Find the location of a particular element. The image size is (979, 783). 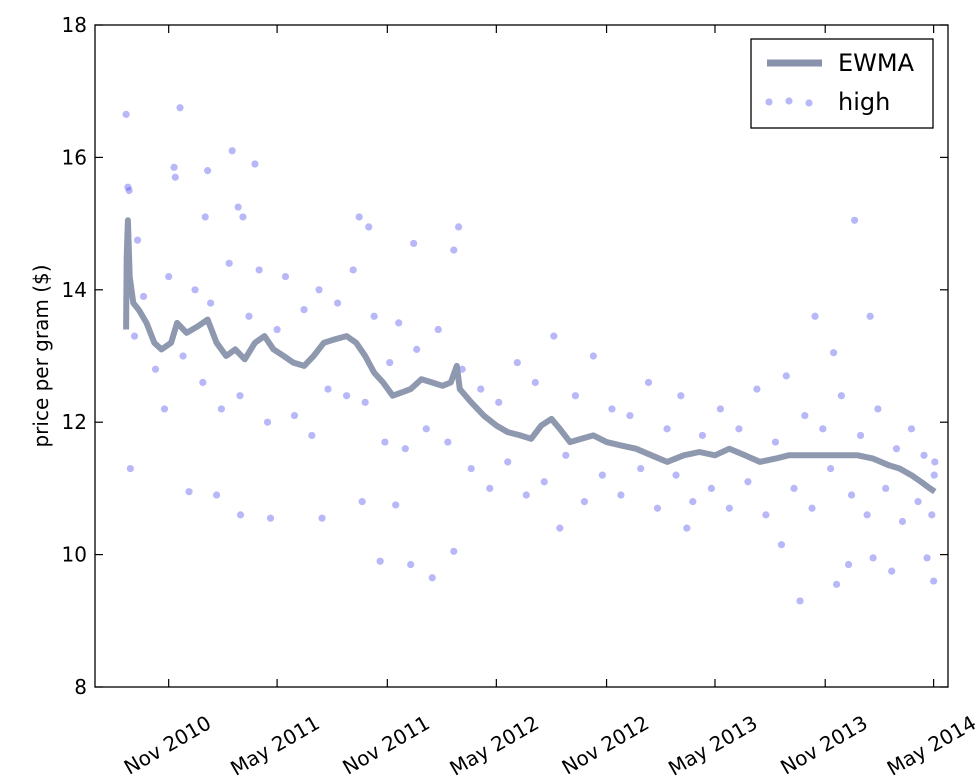

y-tick-label: 14 is located at coordinates (74, 290).